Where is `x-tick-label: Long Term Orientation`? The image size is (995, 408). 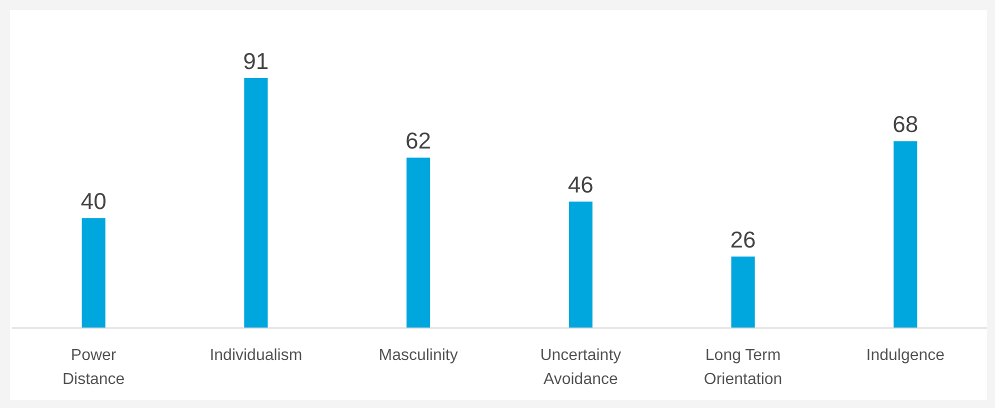
x-tick-label: Long Term Orientation is located at coordinates (743, 367).